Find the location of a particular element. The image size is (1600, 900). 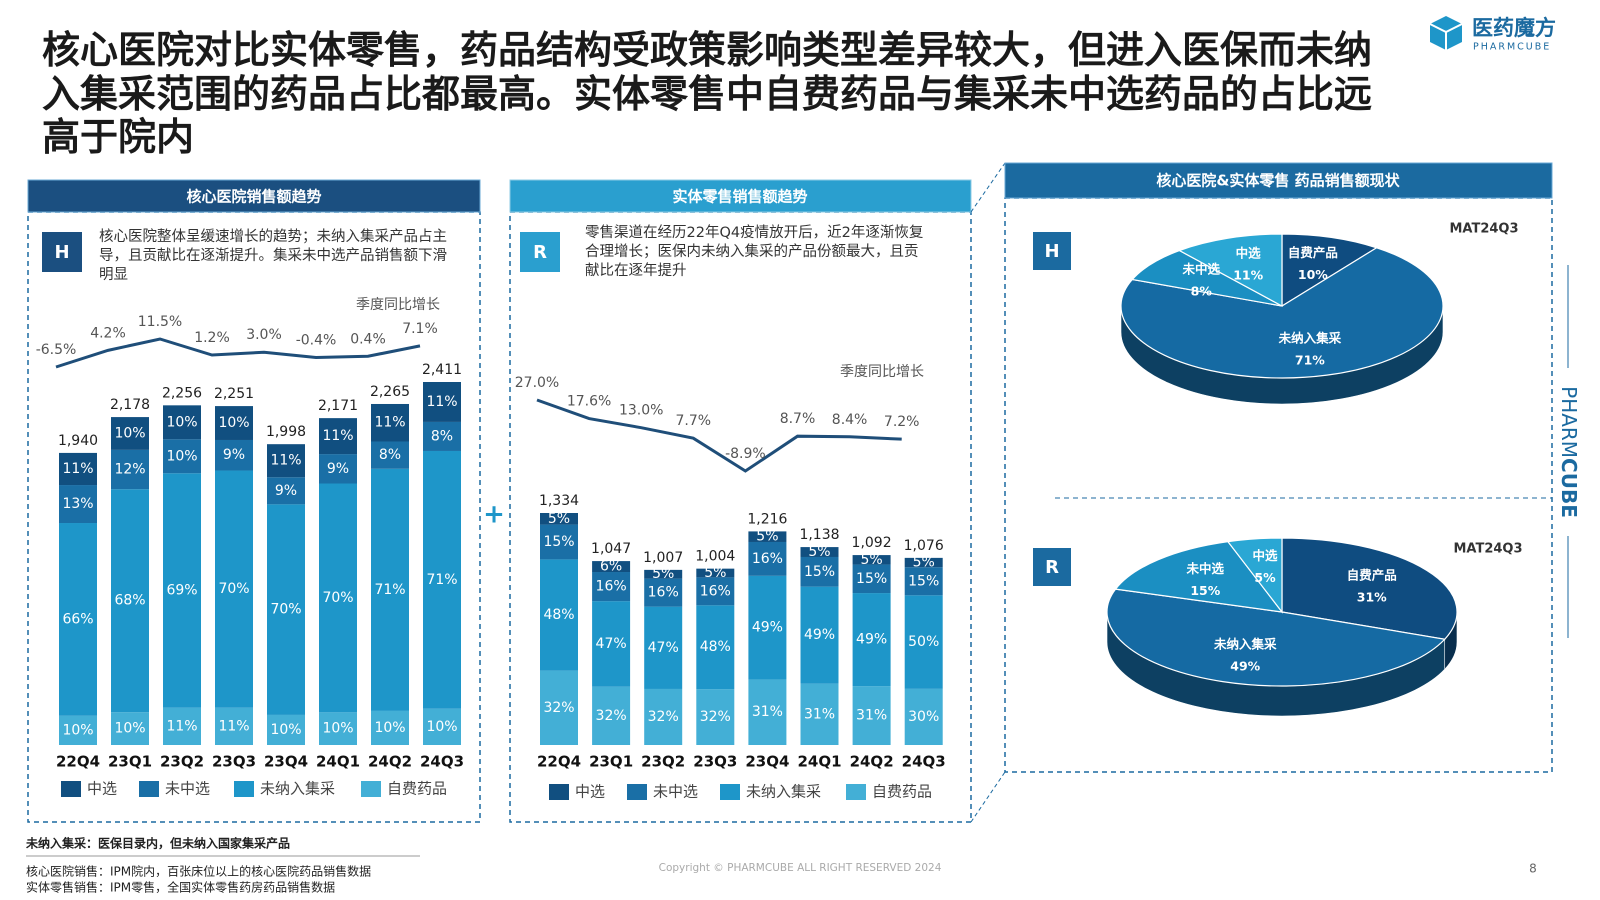

total-label: 1,334 is located at coordinates (559, 501).